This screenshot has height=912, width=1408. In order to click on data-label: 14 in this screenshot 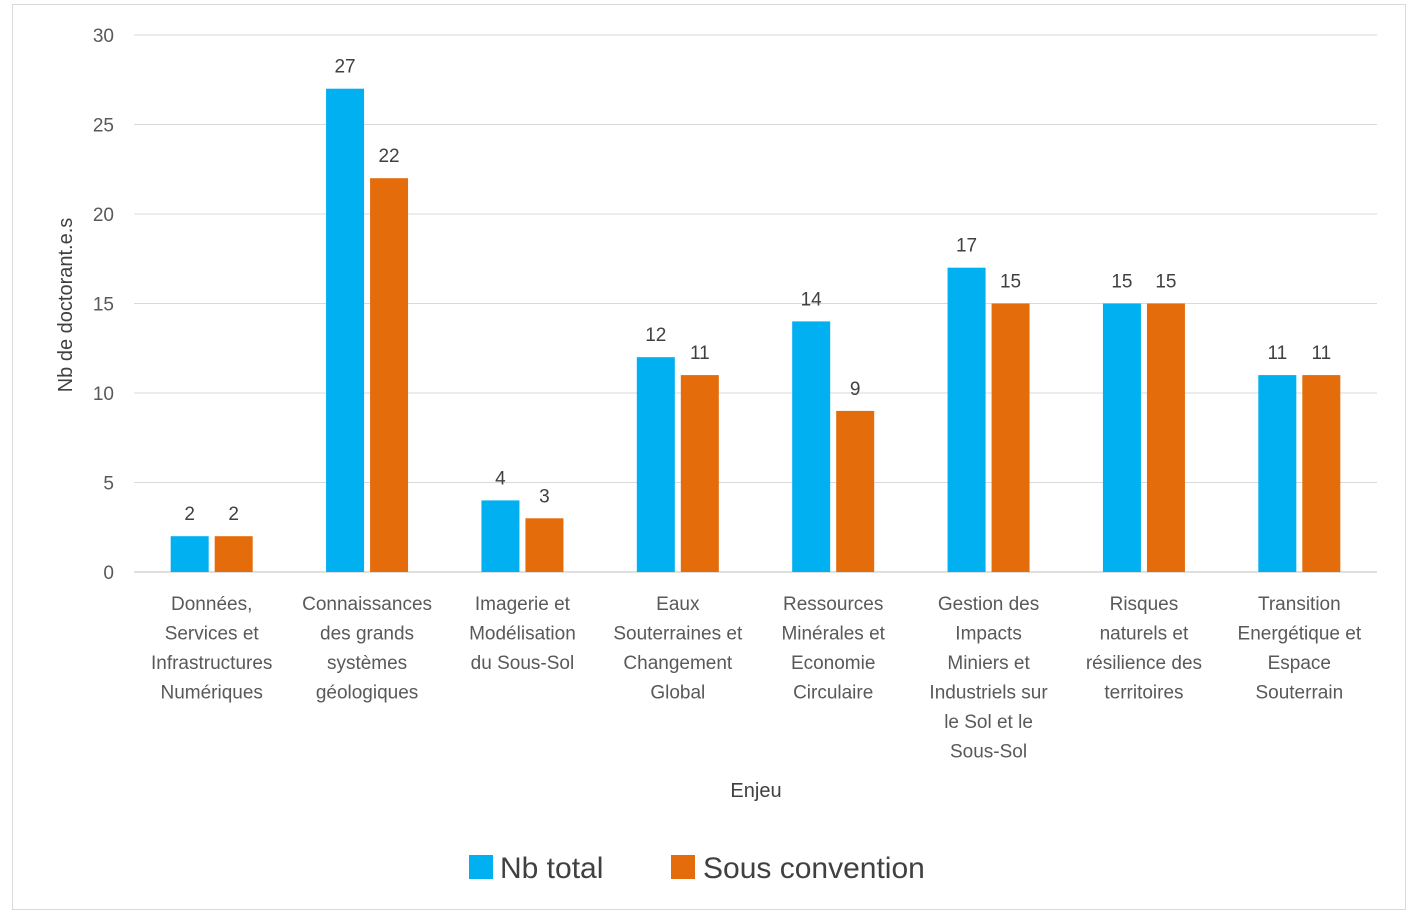, I will do `click(812, 299)`.